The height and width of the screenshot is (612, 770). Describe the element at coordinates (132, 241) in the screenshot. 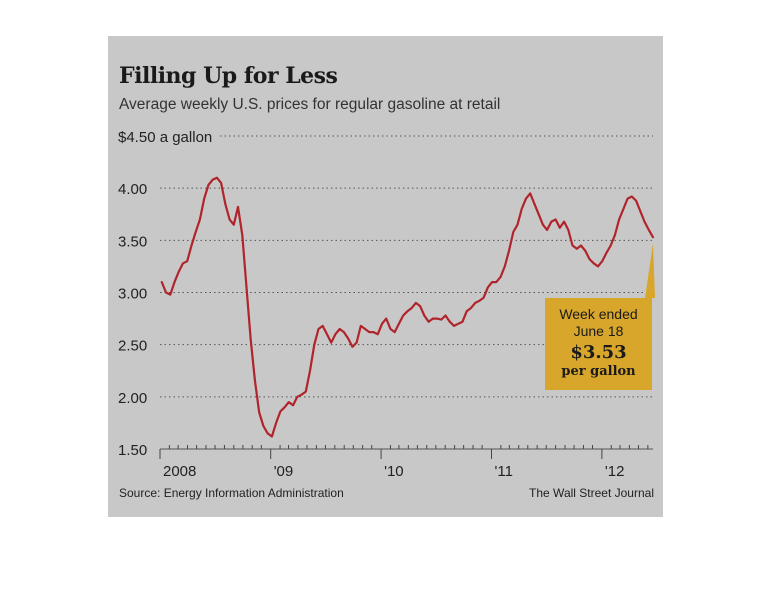

I see `y-tick-label: 3.50` at that location.